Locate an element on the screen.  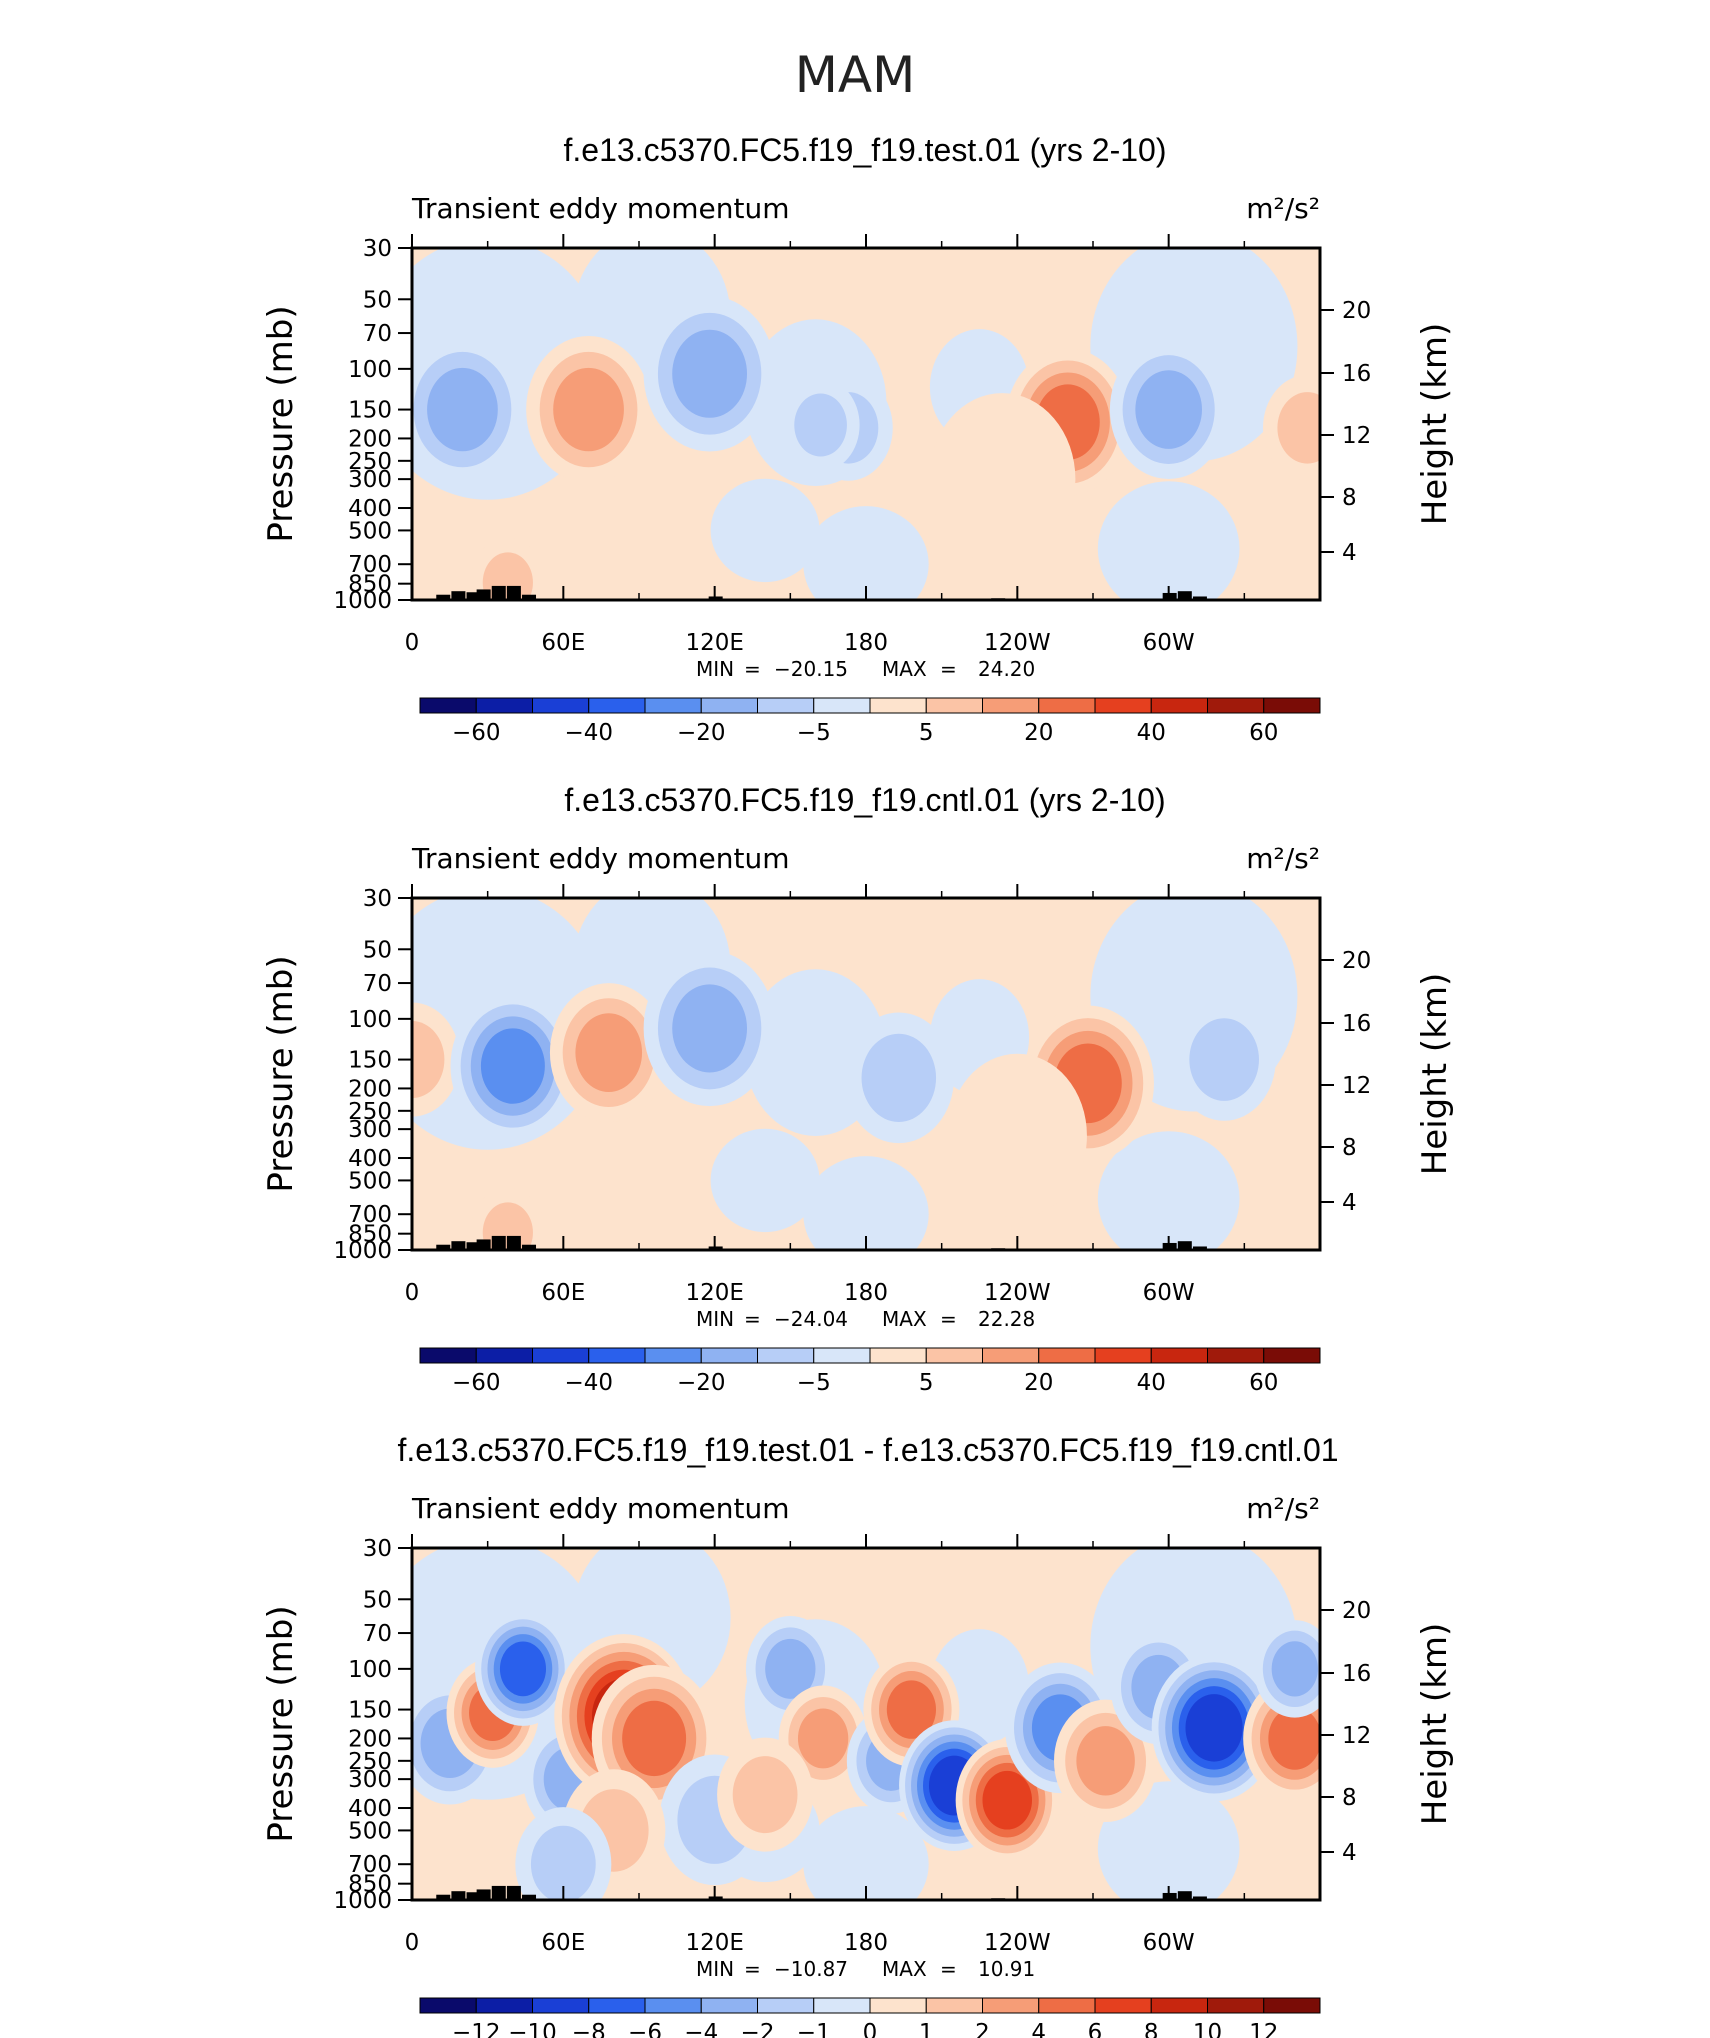
y-tick-label: 30 is located at coordinates (377, 1549).